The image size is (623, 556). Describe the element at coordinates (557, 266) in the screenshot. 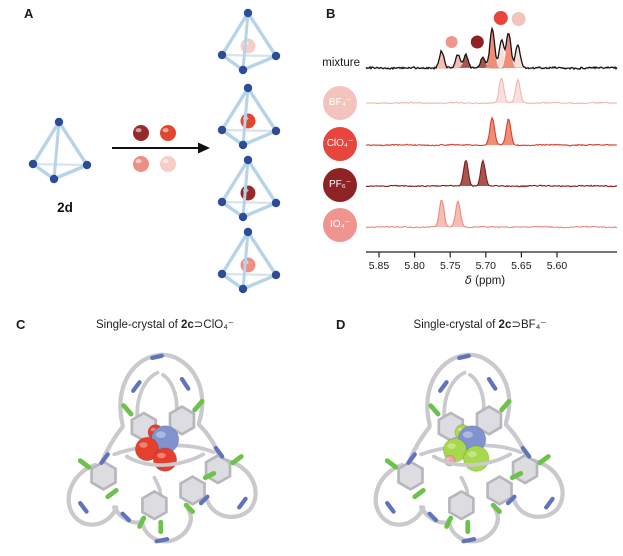

I see `x-tick-label: 5.60` at that location.